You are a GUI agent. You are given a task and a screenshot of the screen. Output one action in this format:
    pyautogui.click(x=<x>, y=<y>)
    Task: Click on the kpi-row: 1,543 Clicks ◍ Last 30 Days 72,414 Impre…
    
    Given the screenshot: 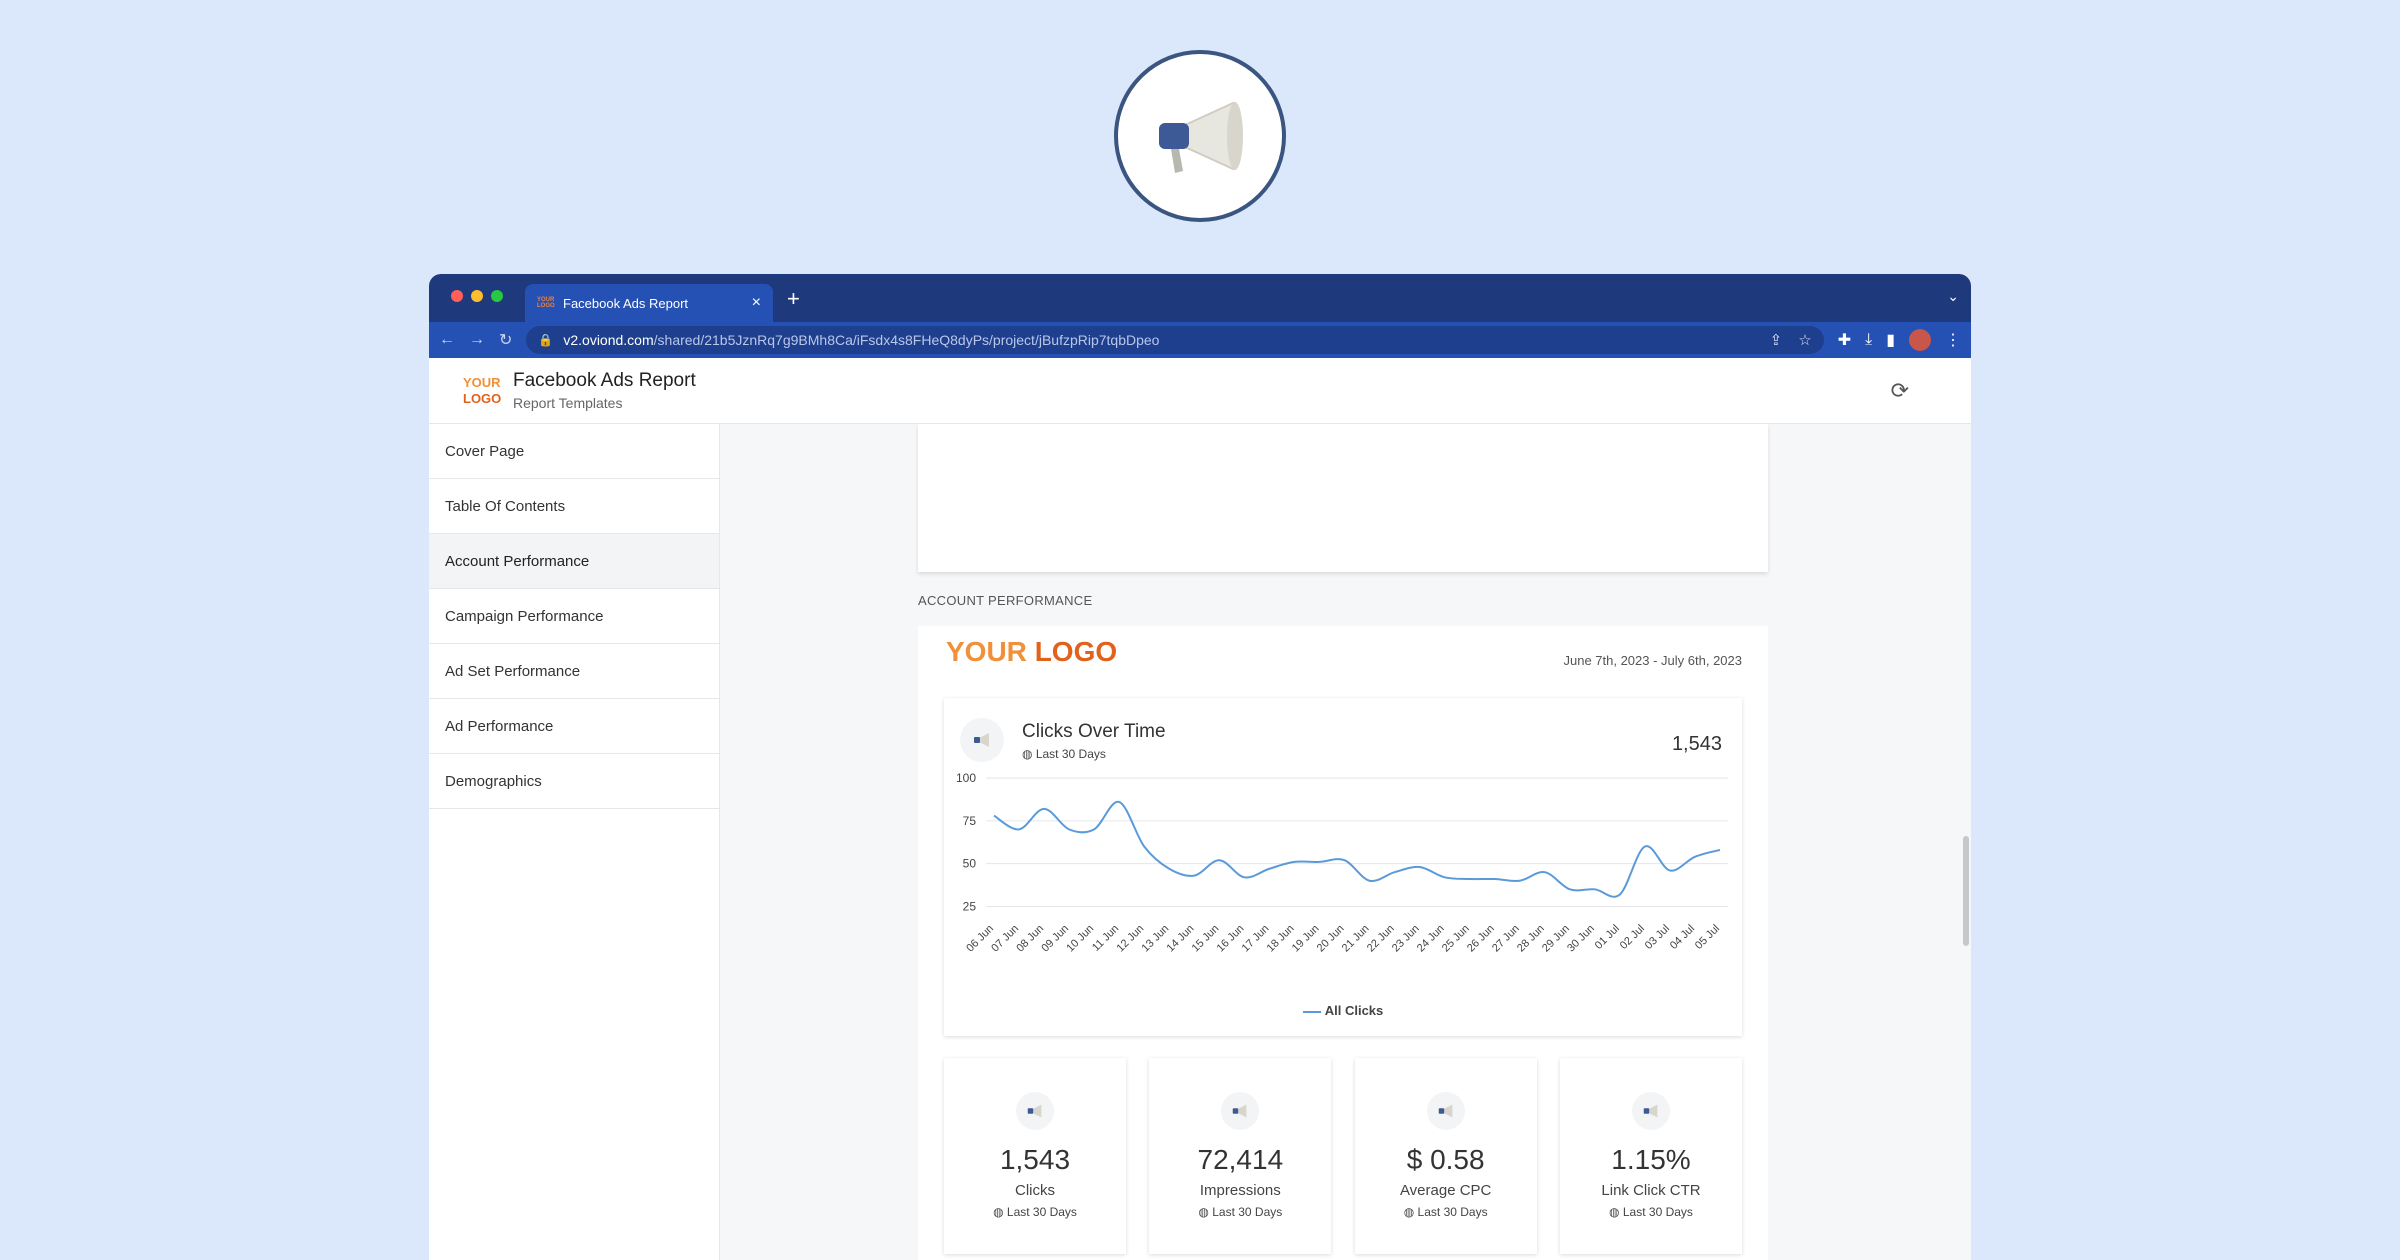 What is the action you would take?
    pyautogui.click(x=1343, y=1156)
    